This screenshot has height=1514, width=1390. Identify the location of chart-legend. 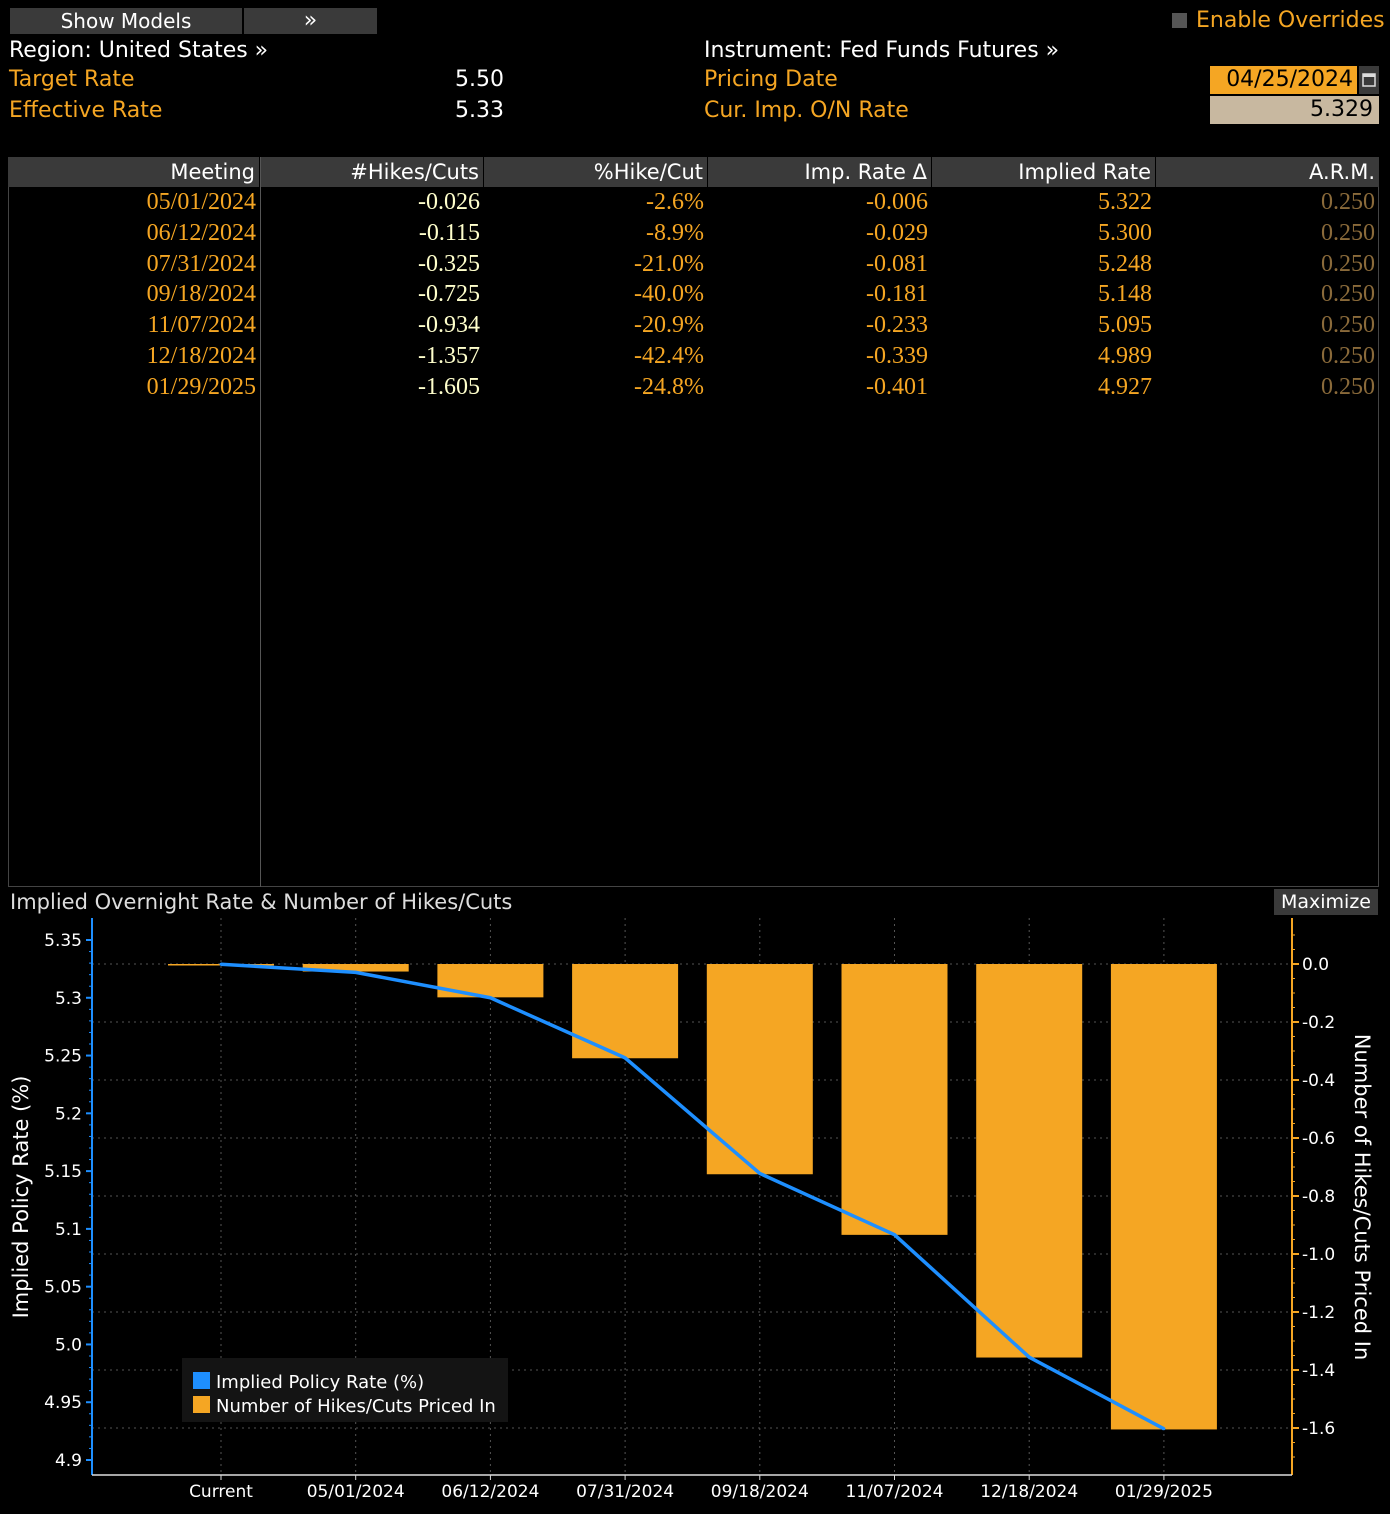
(345, 1390).